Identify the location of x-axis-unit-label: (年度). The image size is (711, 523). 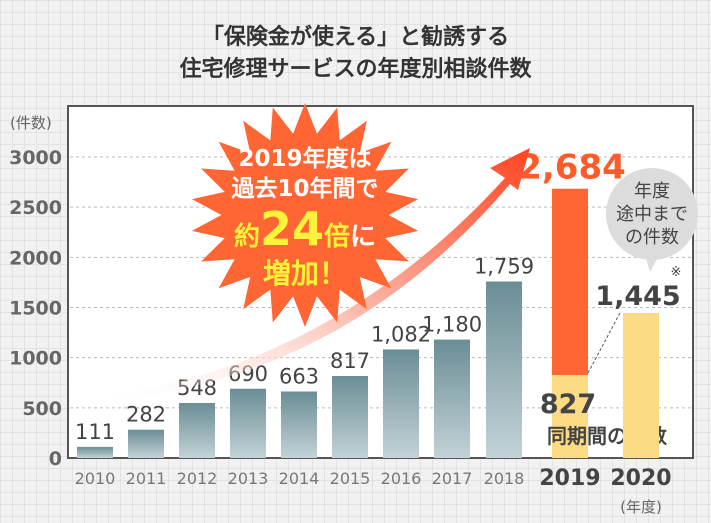
(641, 507).